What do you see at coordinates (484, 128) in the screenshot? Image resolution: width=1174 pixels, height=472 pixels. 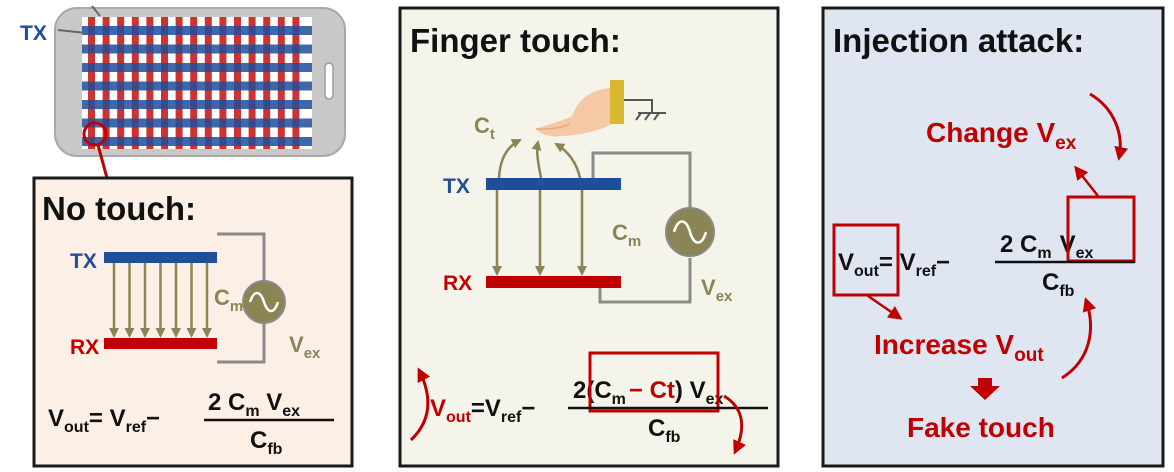 I see `finger-ct: Ct` at bounding box center [484, 128].